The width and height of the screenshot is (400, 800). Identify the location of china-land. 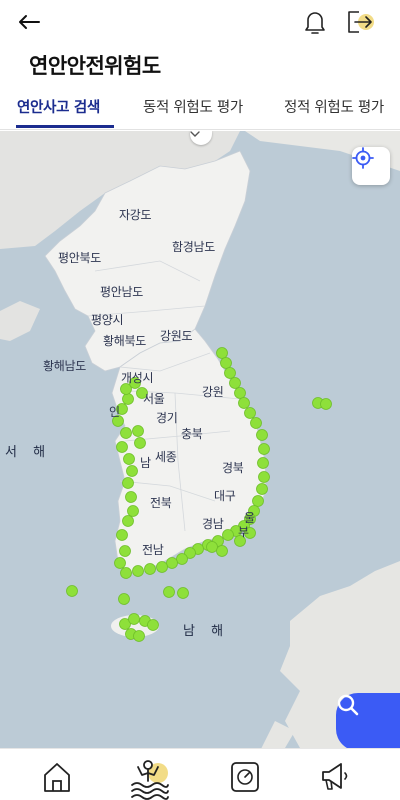
(120, 190).